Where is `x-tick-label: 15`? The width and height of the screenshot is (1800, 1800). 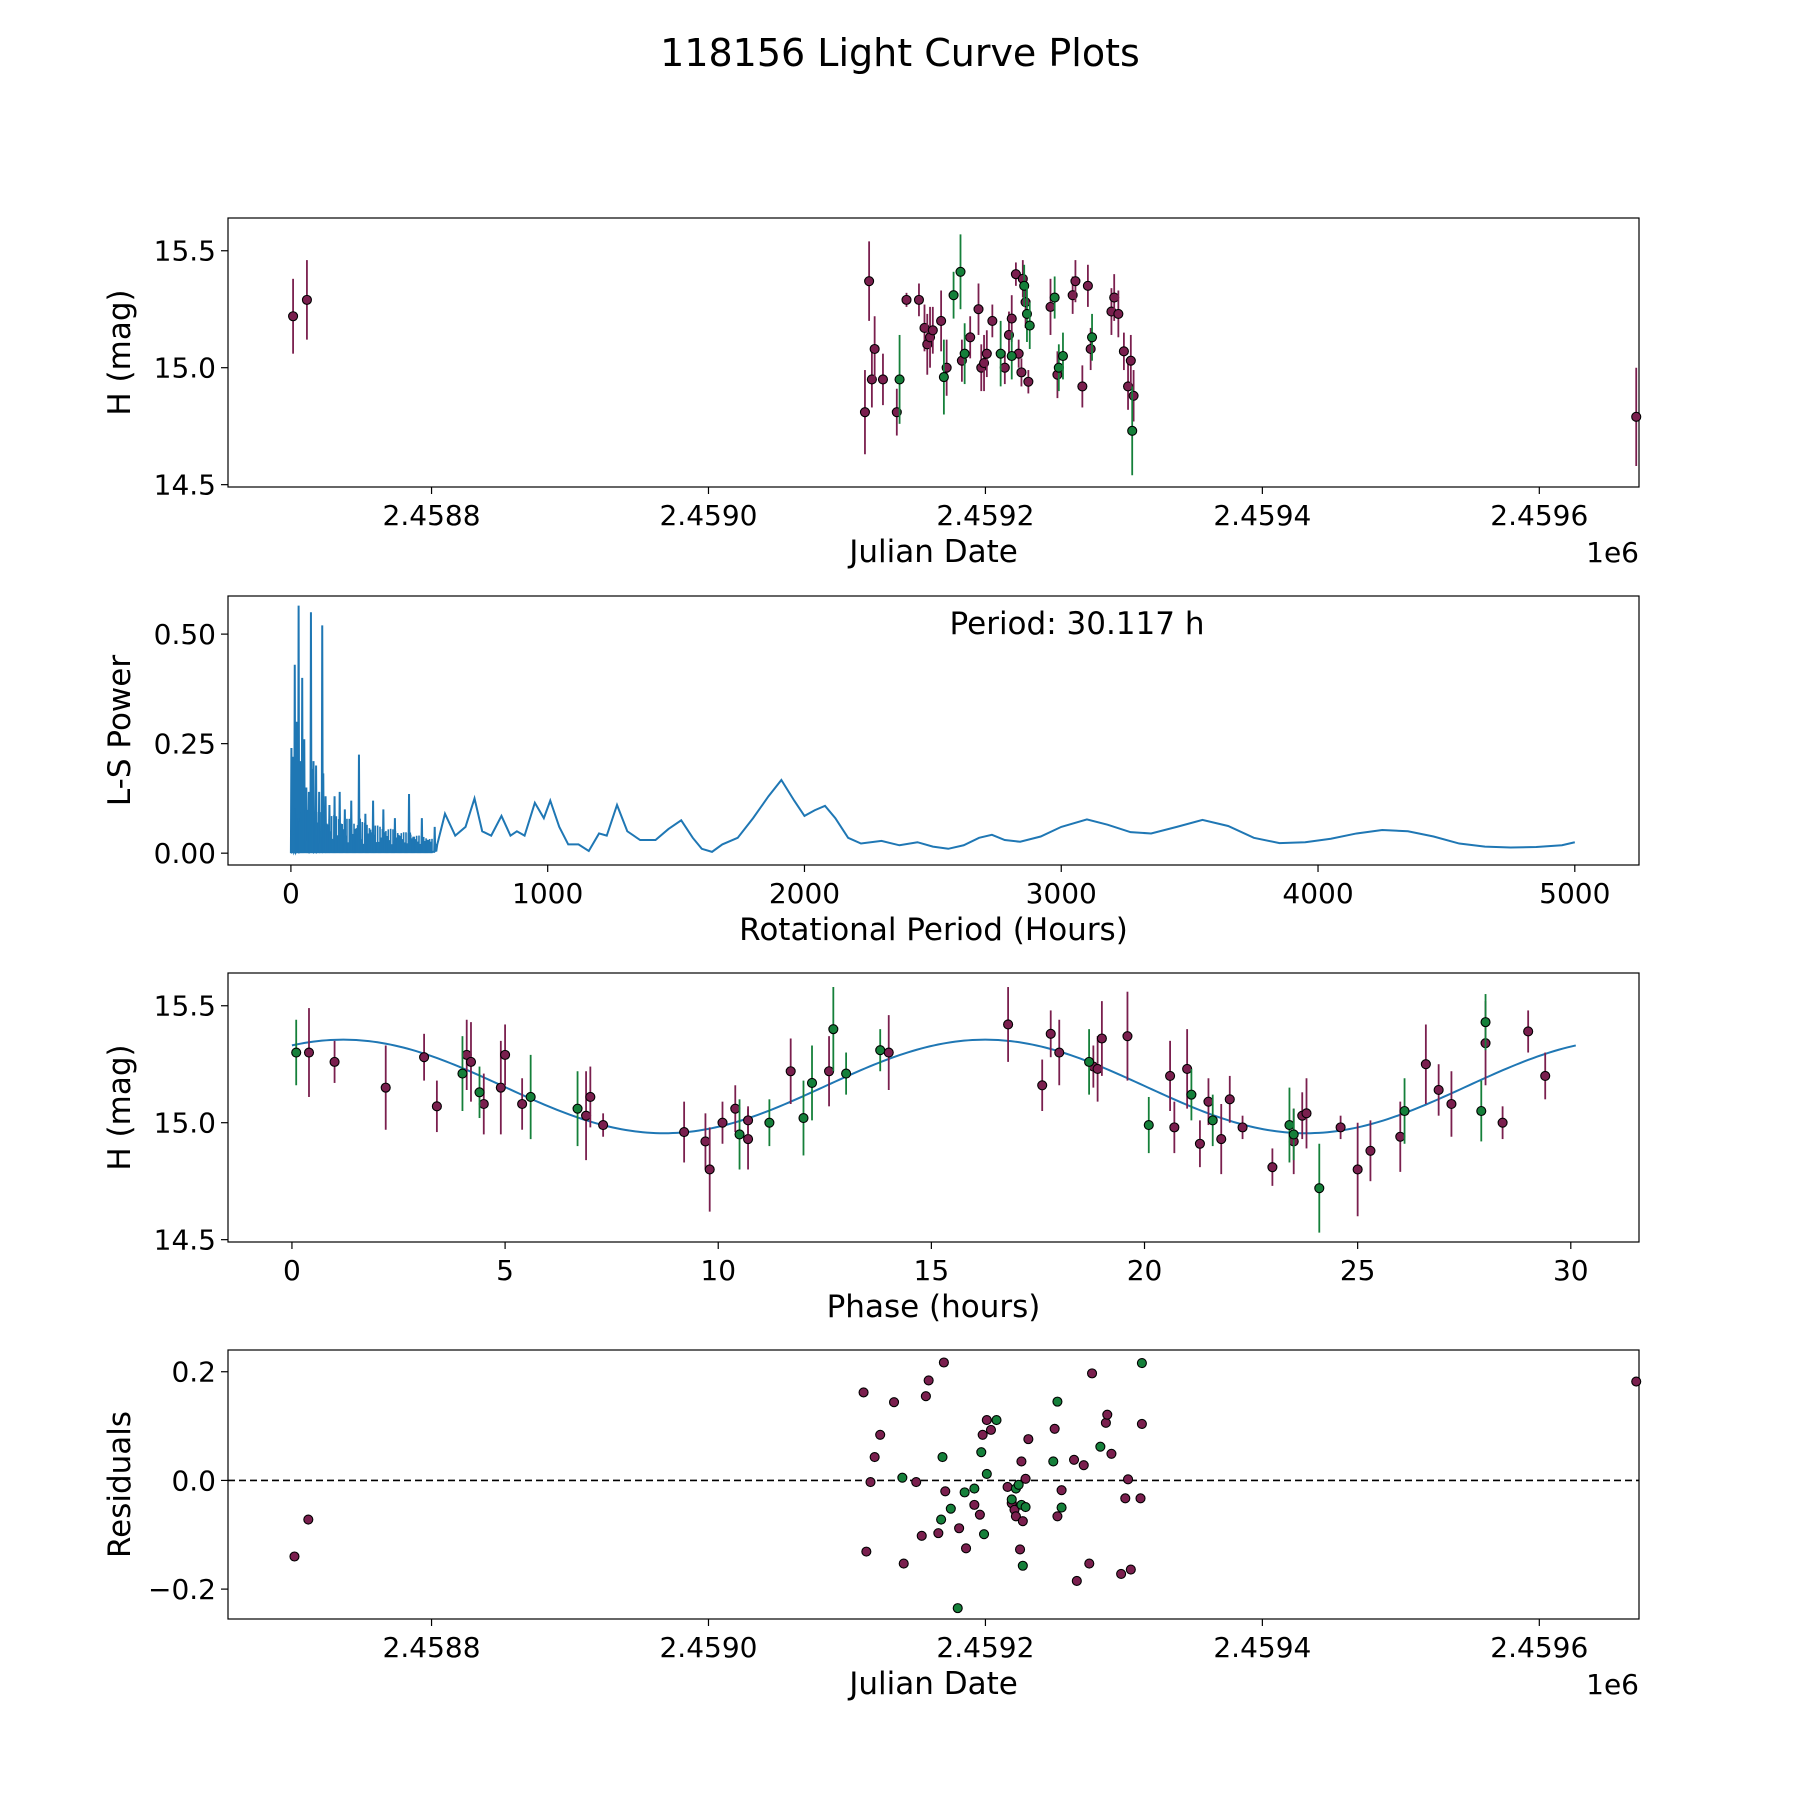
x-tick-label: 15 is located at coordinates (932, 1270).